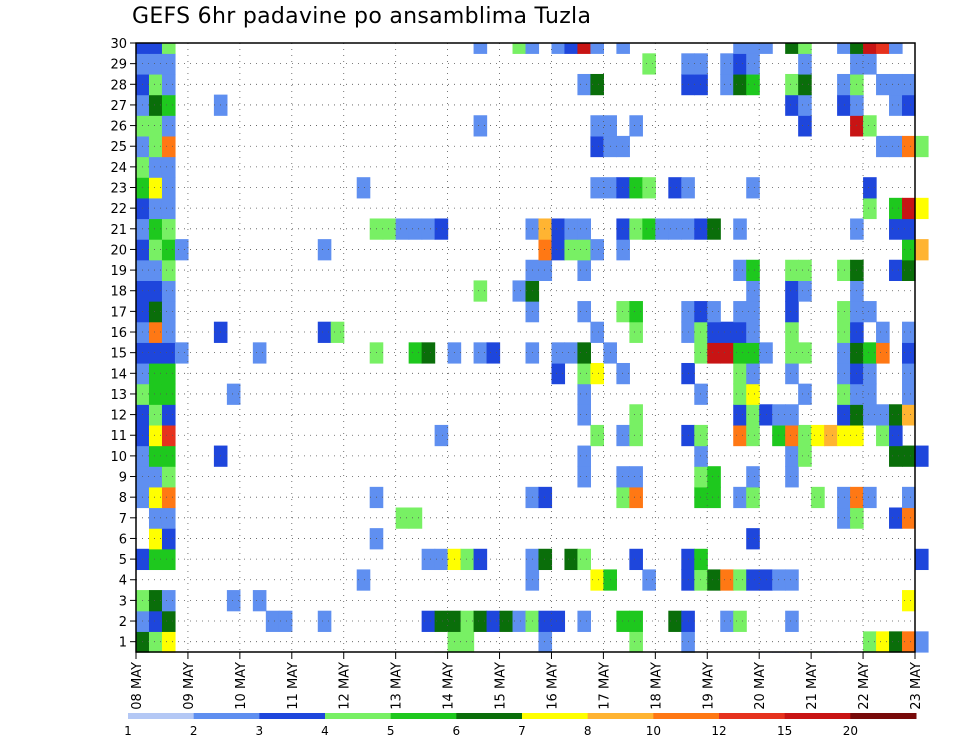 The width and height of the screenshot is (960, 742). What do you see at coordinates (137, 686) in the screenshot?
I see `x-tick-label: 08 MAY` at bounding box center [137, 686].